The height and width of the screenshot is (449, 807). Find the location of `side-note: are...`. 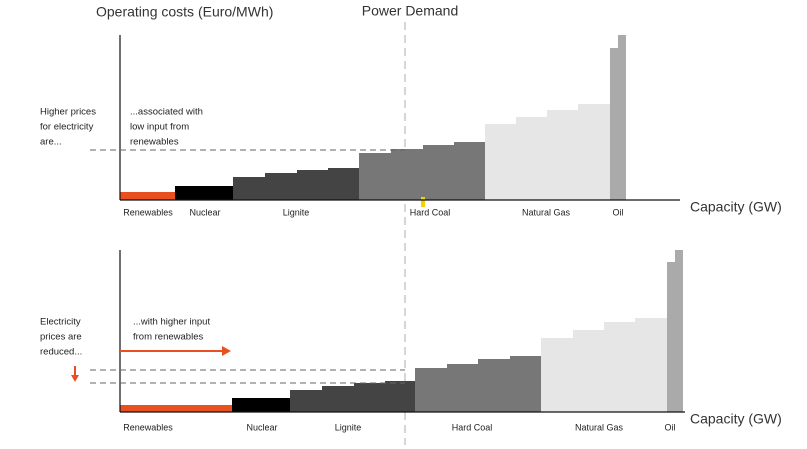

side-note: are... is located at coordinates (51, 142).